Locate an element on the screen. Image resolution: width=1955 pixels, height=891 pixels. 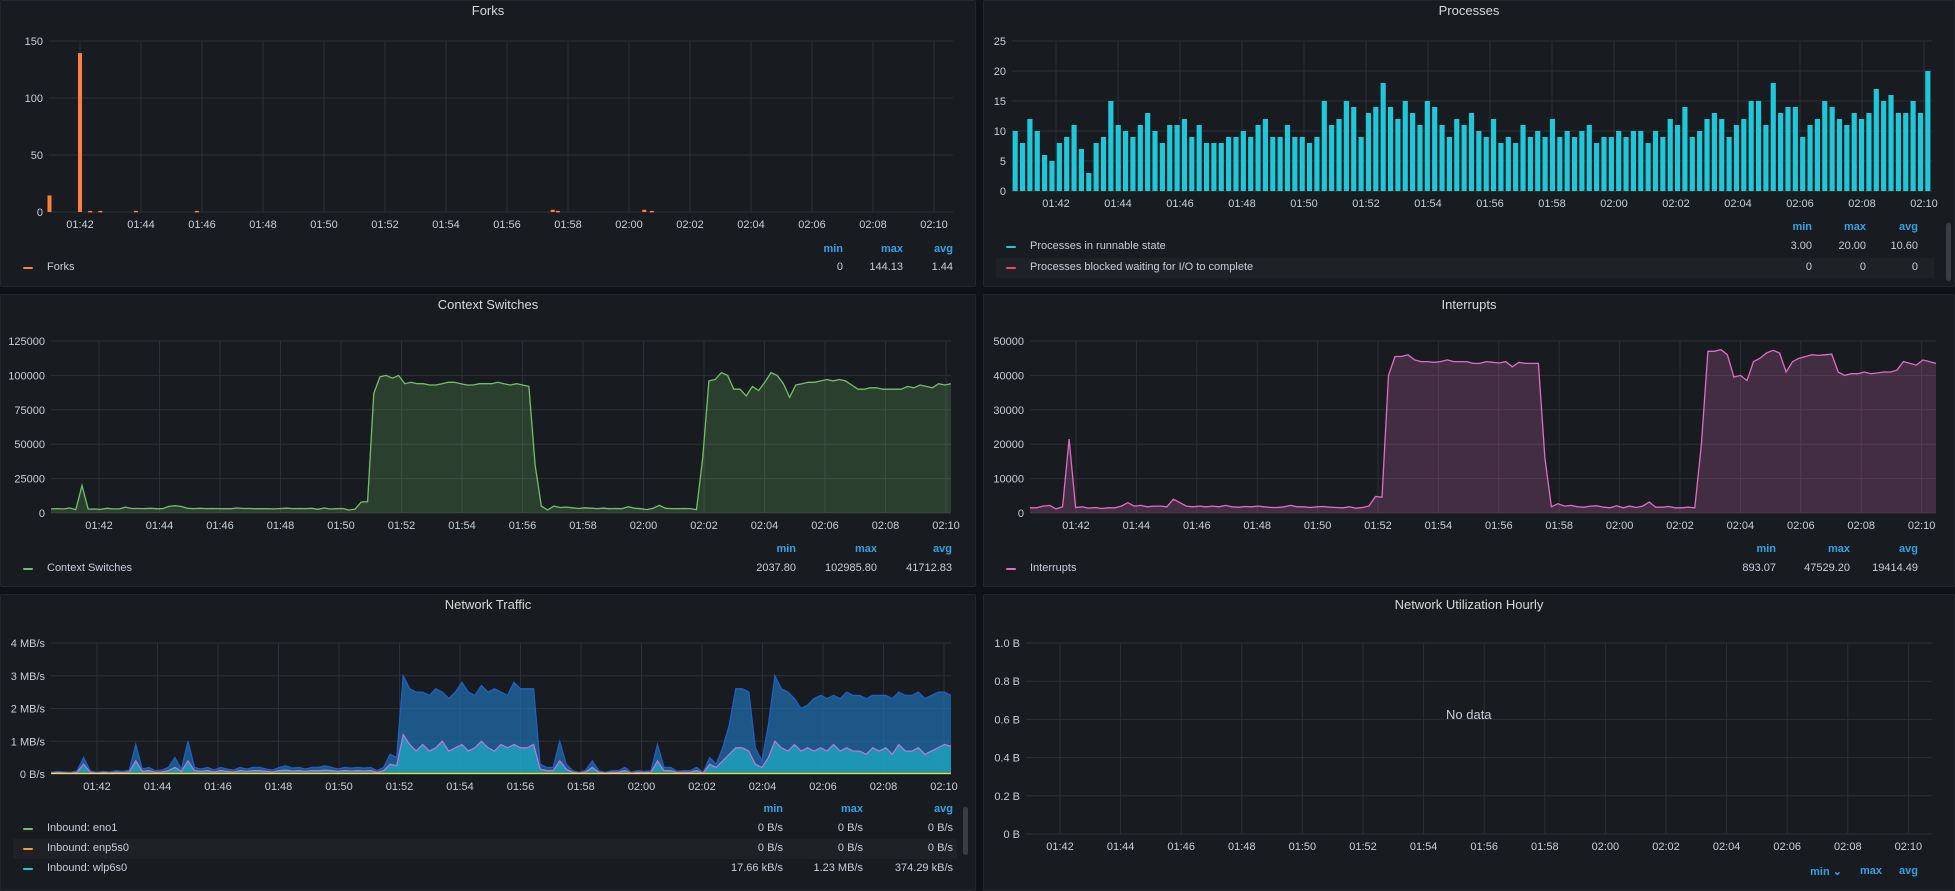
x-tick-label: 01:50 is located at coordinates (341, 526).